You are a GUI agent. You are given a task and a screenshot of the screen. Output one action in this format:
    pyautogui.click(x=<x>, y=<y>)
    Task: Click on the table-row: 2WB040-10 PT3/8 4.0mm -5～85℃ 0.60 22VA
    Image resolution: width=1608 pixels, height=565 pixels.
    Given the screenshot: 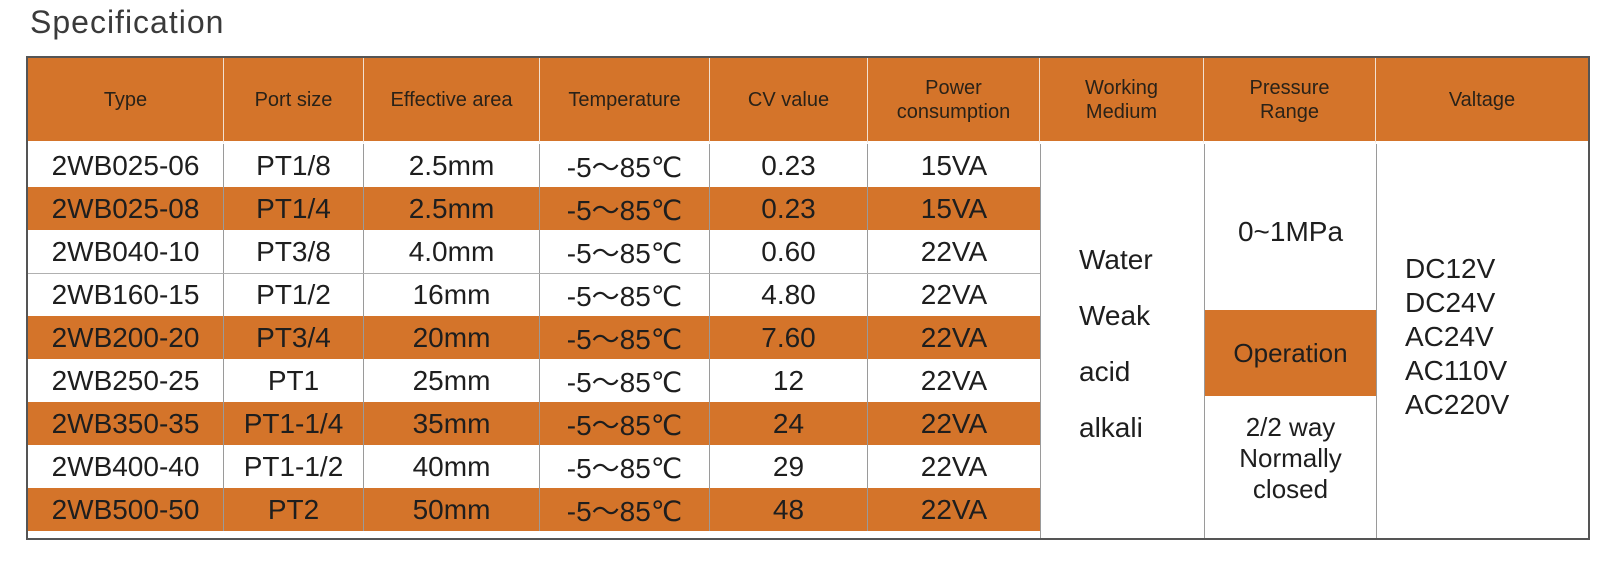 What is the action you would take?
    pyautogui.click(x=534, y=251)
    